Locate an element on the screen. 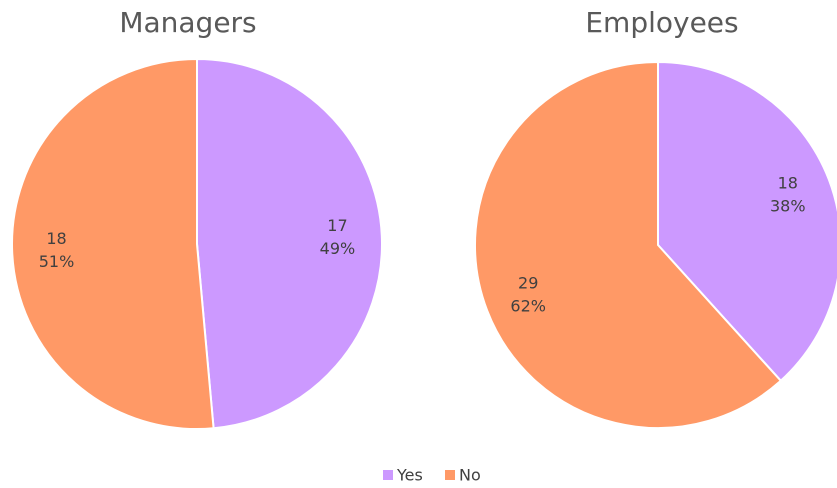 This screenshot has height=488, width=837. data-label: 17 is located at coordinates (337, 225).